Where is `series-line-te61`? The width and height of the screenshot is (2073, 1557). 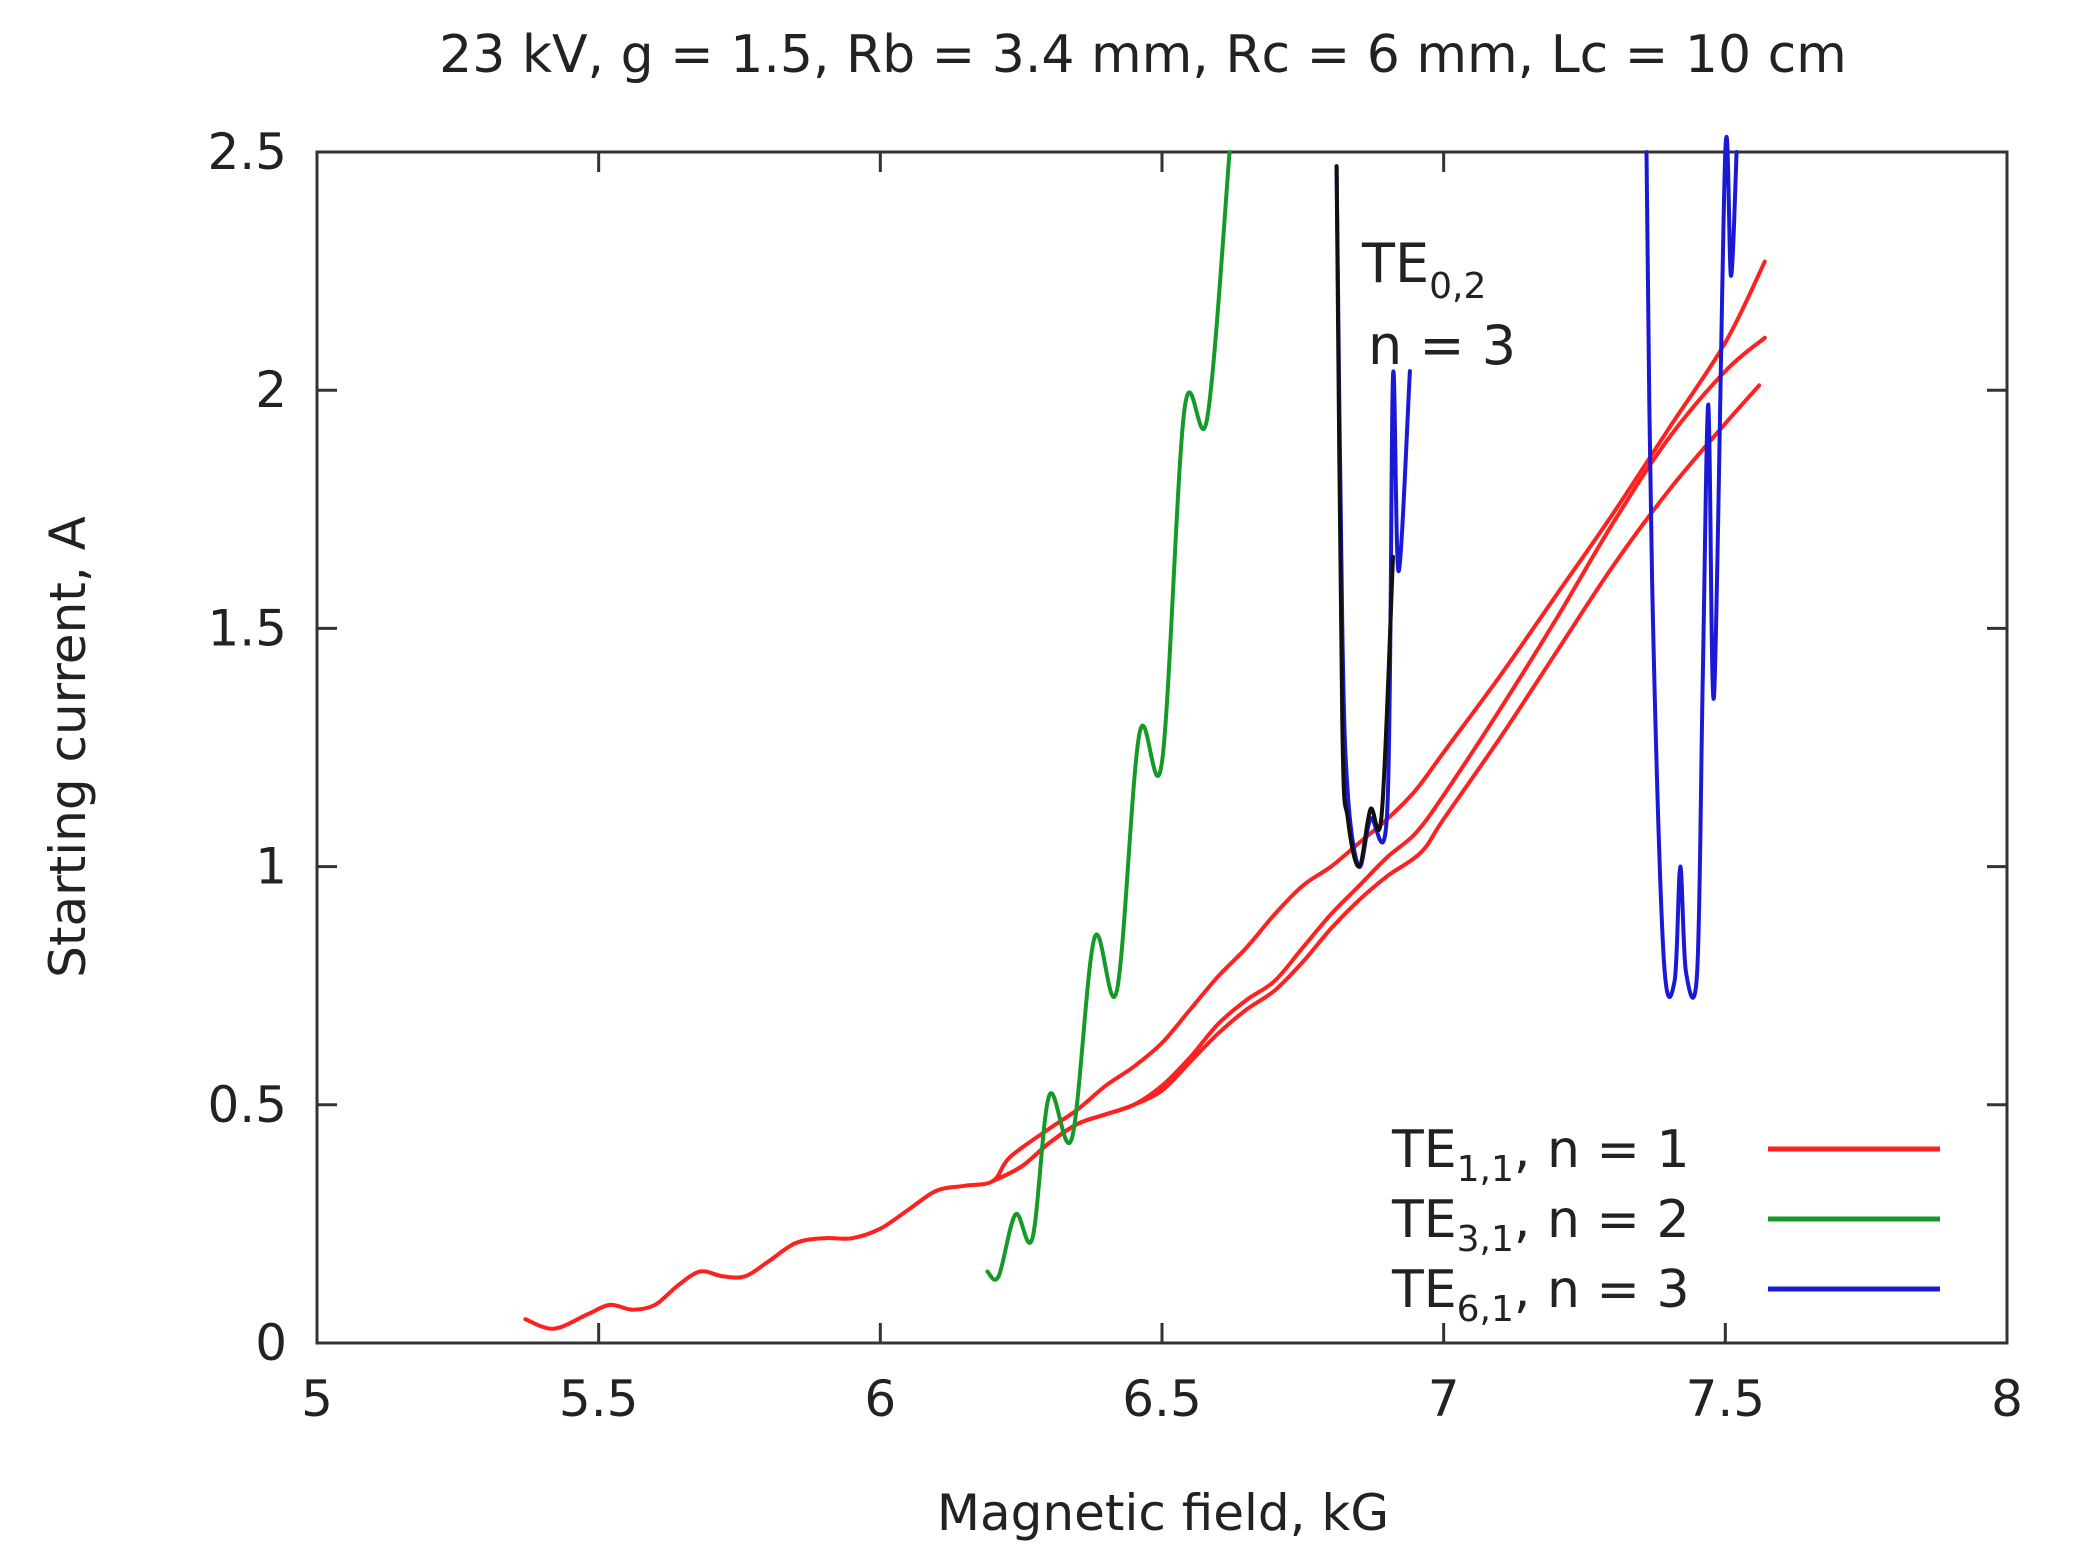 series-line-te61 is located at coordinates (1691, 567).